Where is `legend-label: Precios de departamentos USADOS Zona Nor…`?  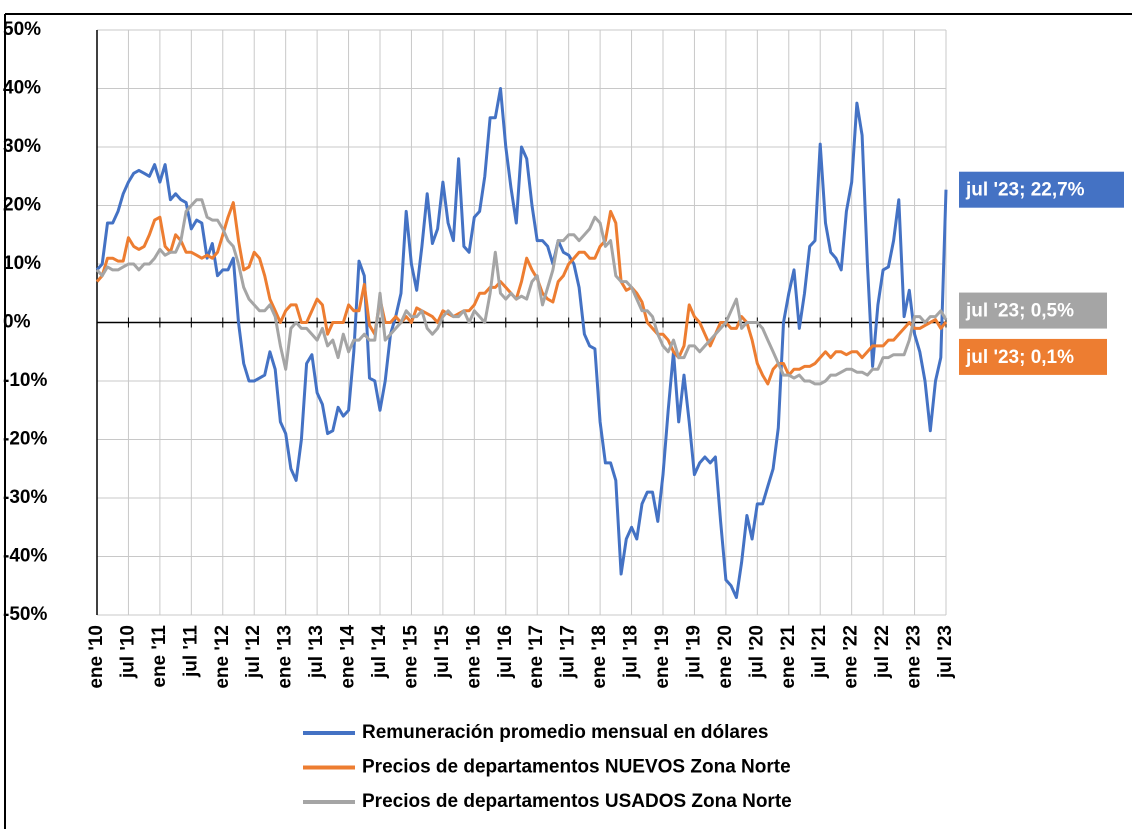
legend-label: Precios de departamentos USADOS Zona Nor… is located at coordinates (577, 801).